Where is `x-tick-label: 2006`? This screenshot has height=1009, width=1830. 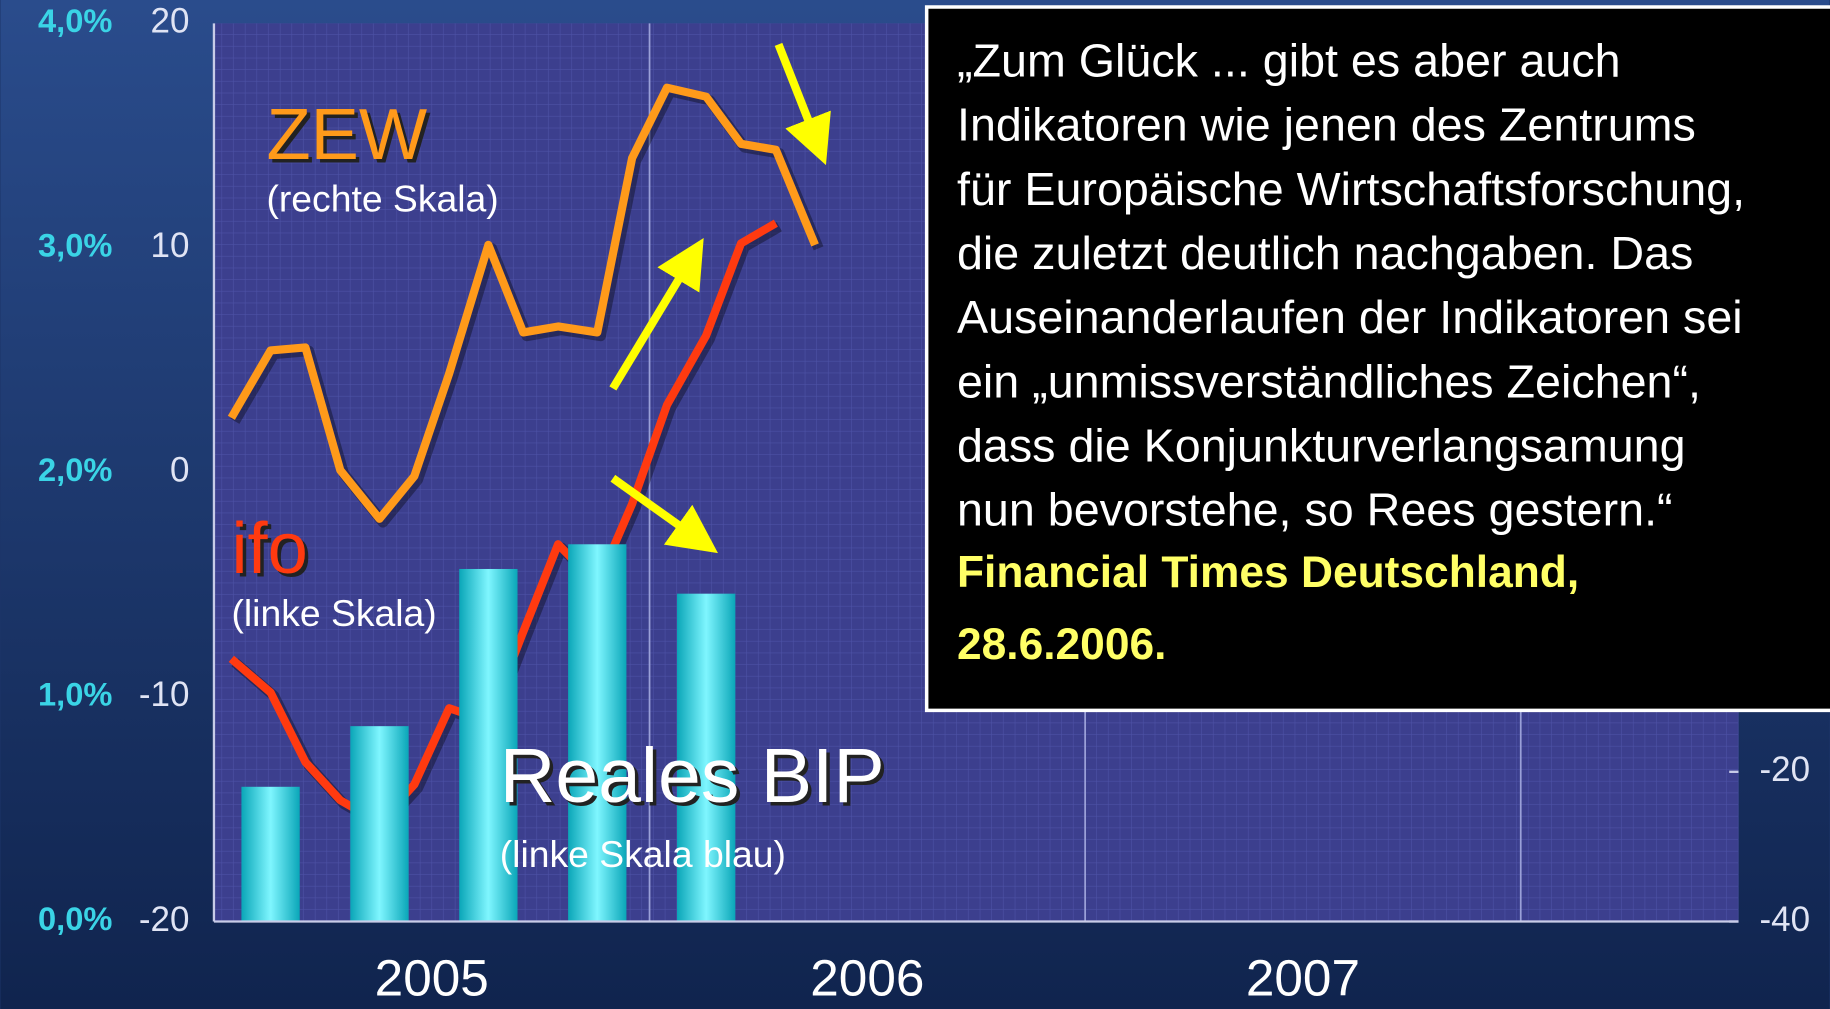
x-tick-label: 2006 is located at coordinates (867, 978).